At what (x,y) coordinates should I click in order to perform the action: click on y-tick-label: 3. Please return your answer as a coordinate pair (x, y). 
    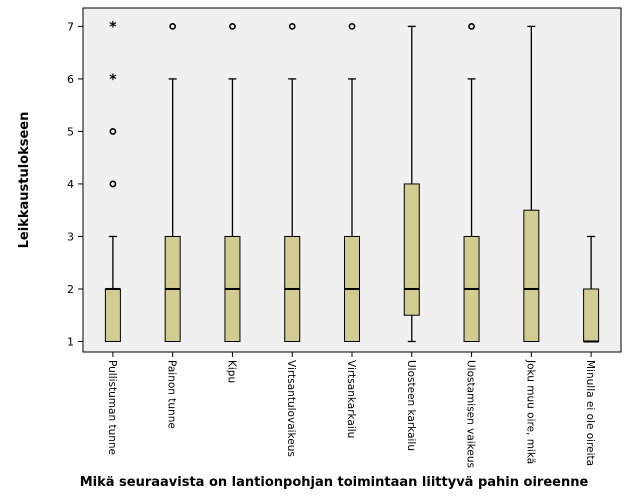
    Looking at the image, I should click on (70, 236).